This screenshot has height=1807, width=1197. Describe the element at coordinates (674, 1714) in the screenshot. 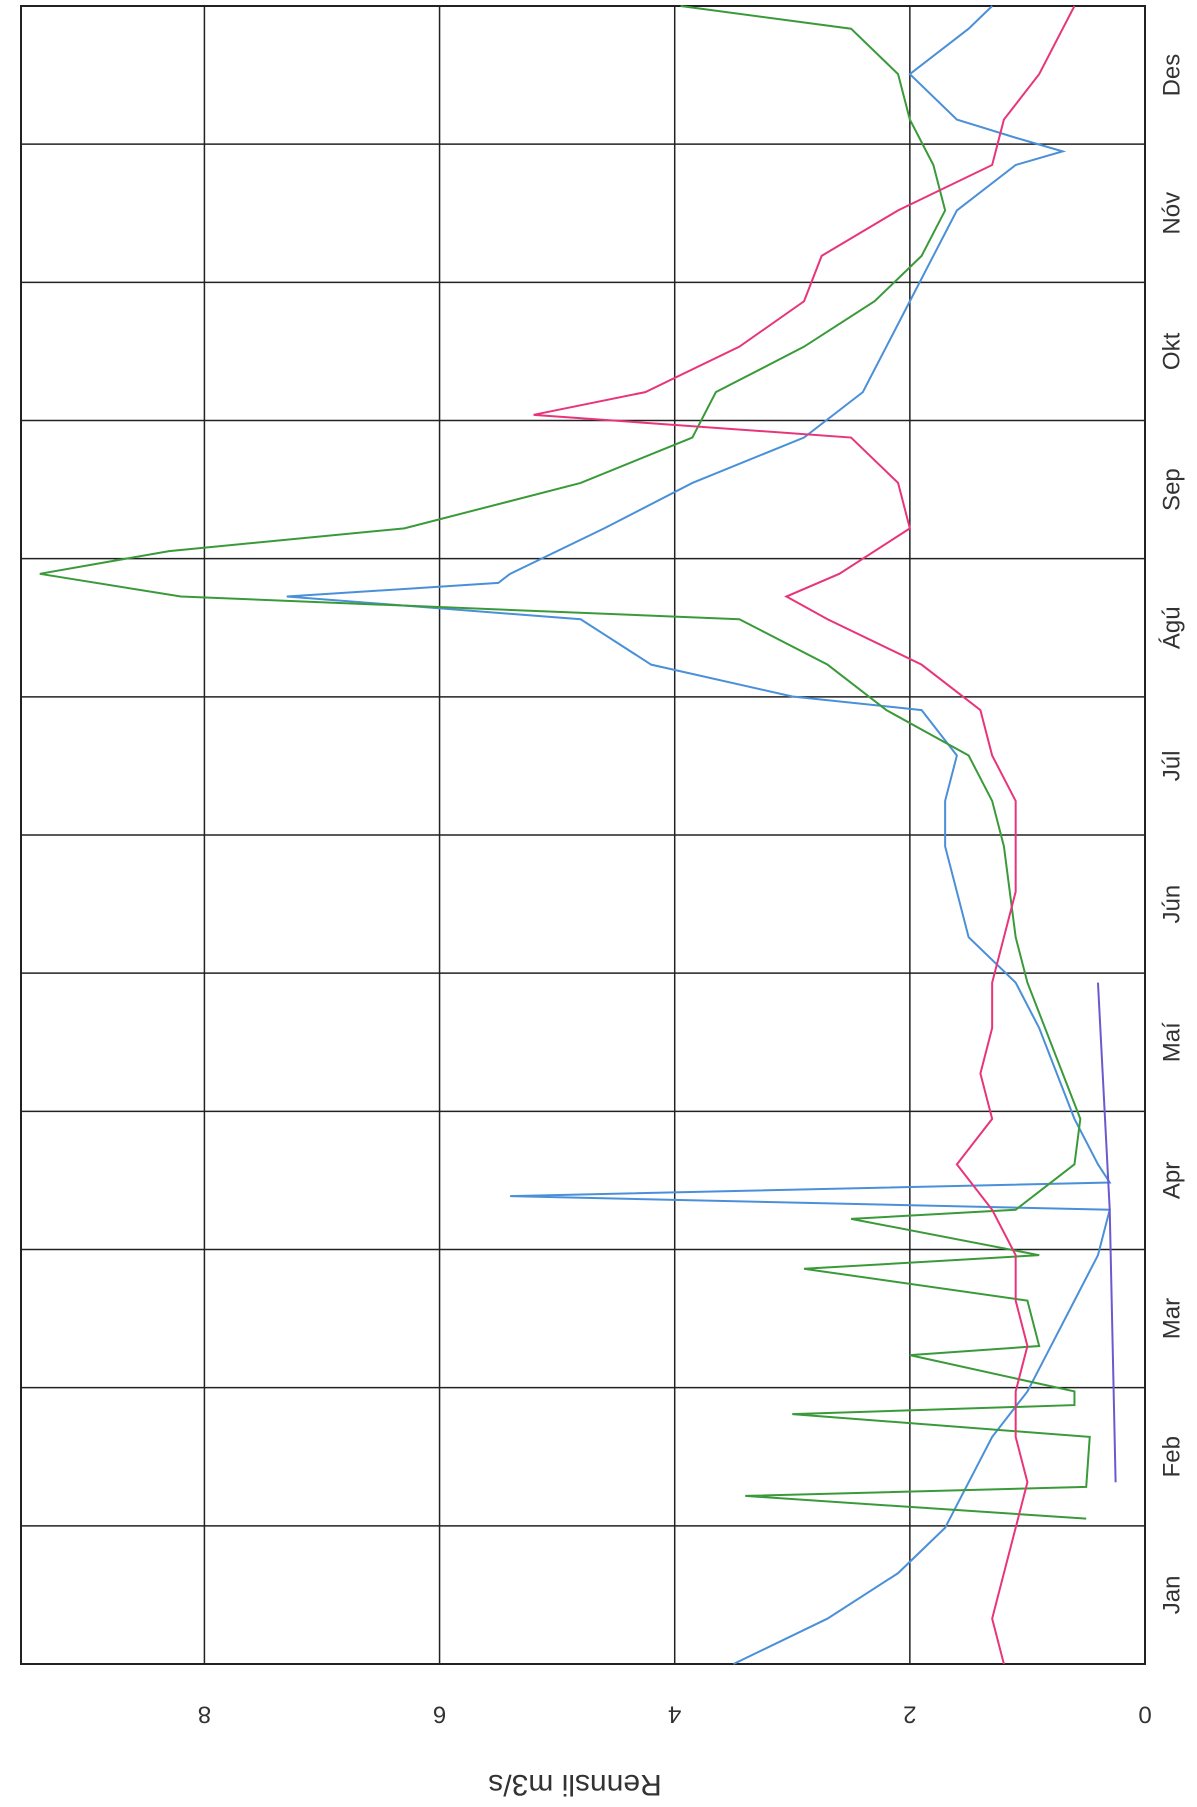

I see `y-tick-label: 4` at that location.